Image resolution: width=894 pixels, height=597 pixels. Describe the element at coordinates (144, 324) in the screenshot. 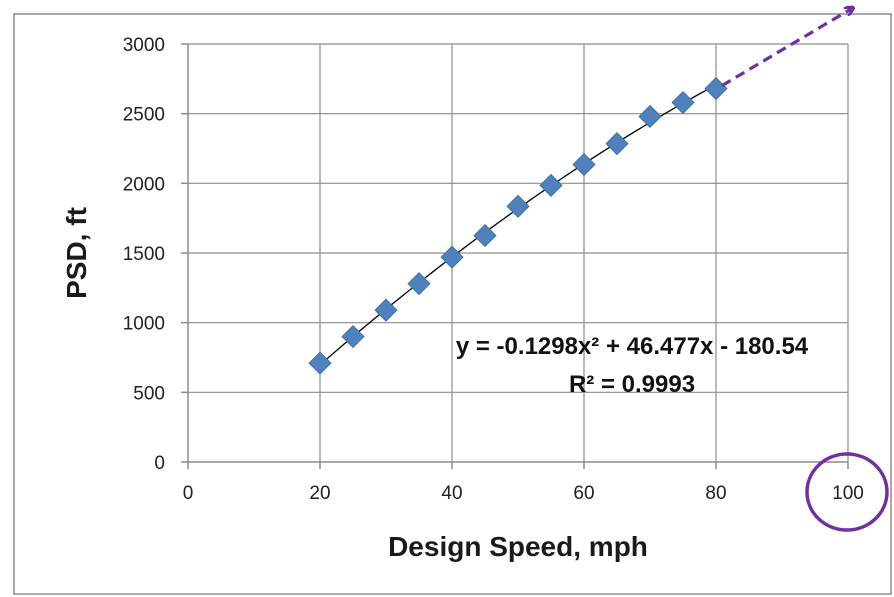

I see `y-tick-label-2: 1000` at that location.